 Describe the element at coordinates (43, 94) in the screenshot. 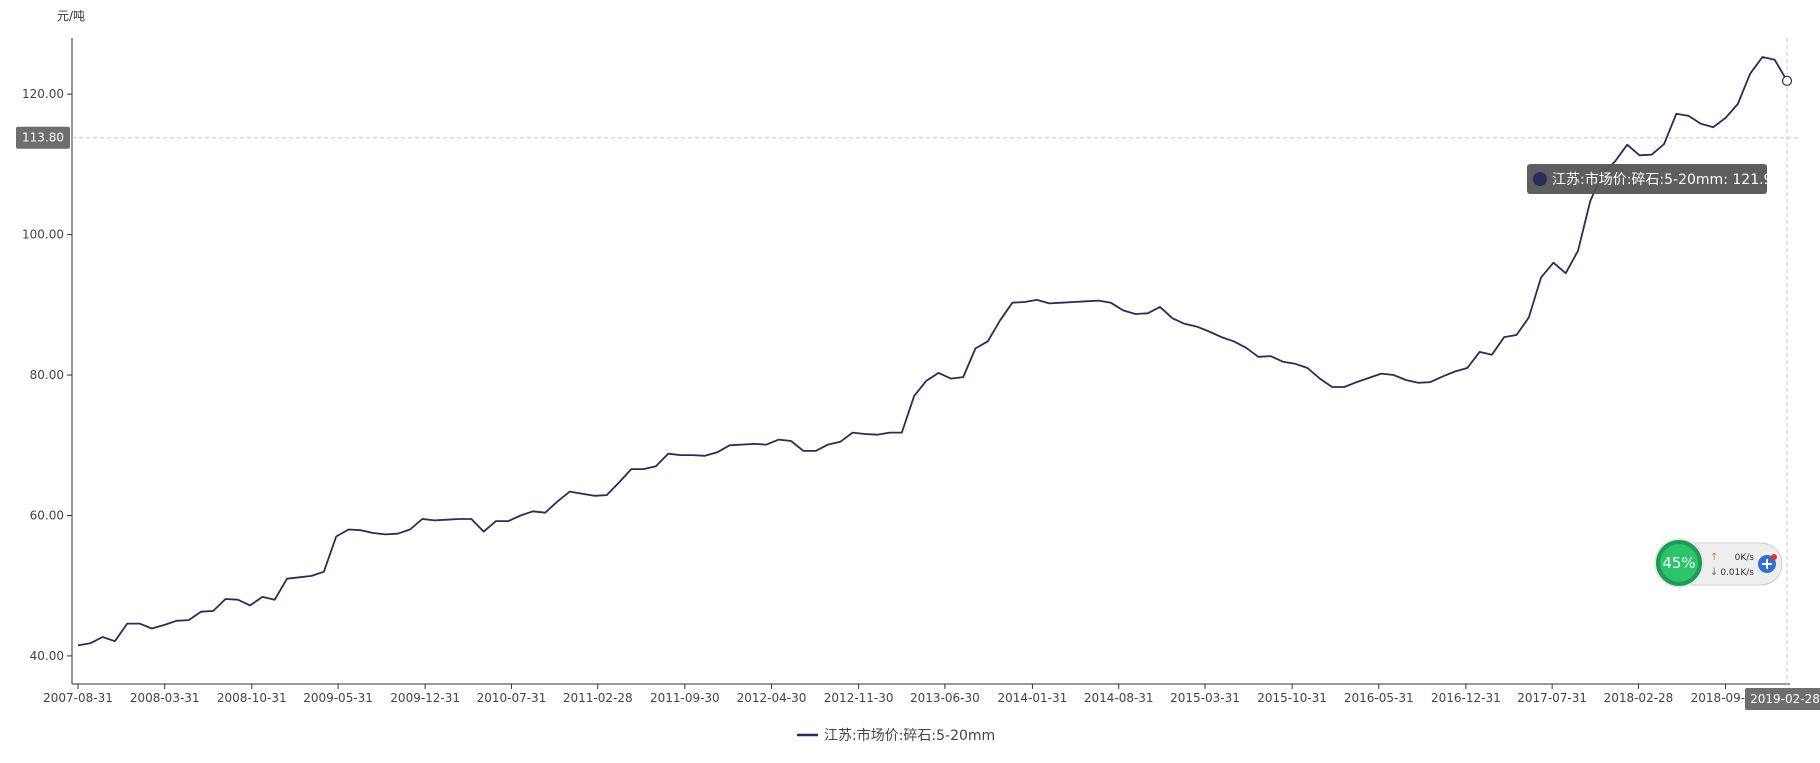

I see `y-tick-label: 120.00` at that location.